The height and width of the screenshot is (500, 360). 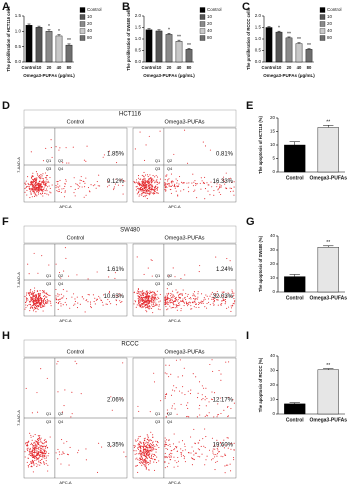 I want to click on percent-label: 3.35%, so click(x=116, y=446).